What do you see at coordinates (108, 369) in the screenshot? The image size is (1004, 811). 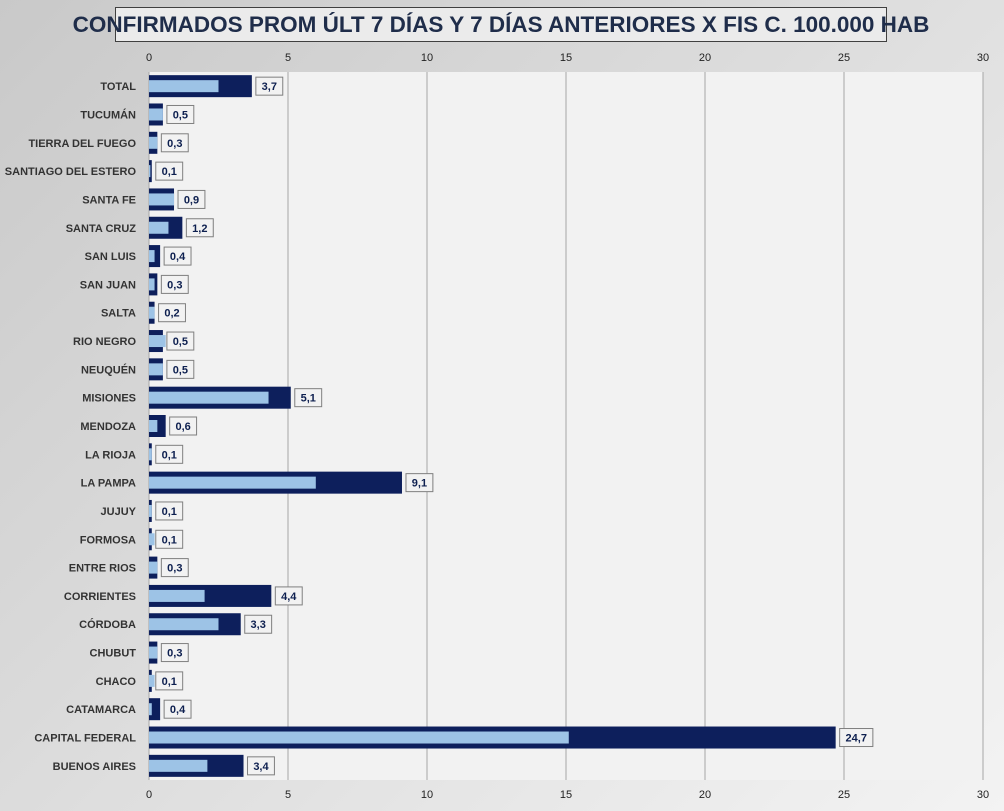 I see `category-label: NEUQUÉN` at bounding box center [108, 369].